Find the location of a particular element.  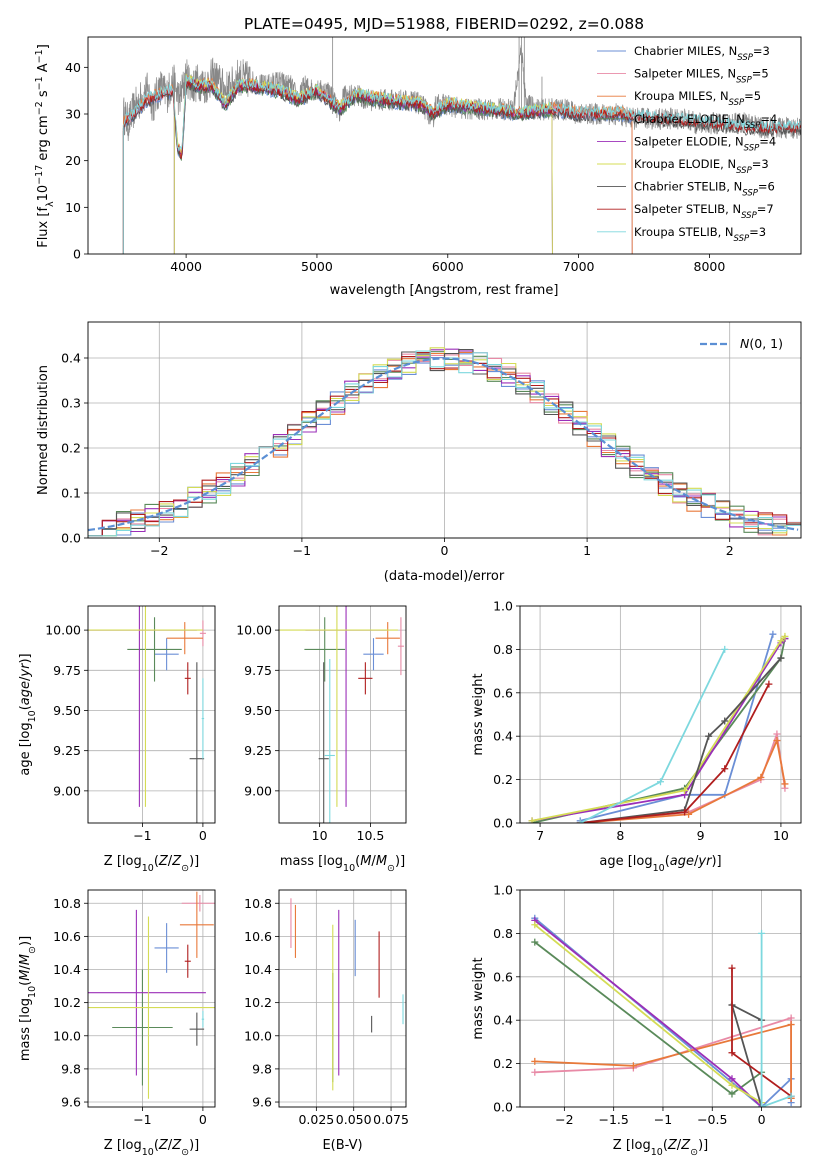

legend-suffix: =3 is located at coordinates (760, 164).